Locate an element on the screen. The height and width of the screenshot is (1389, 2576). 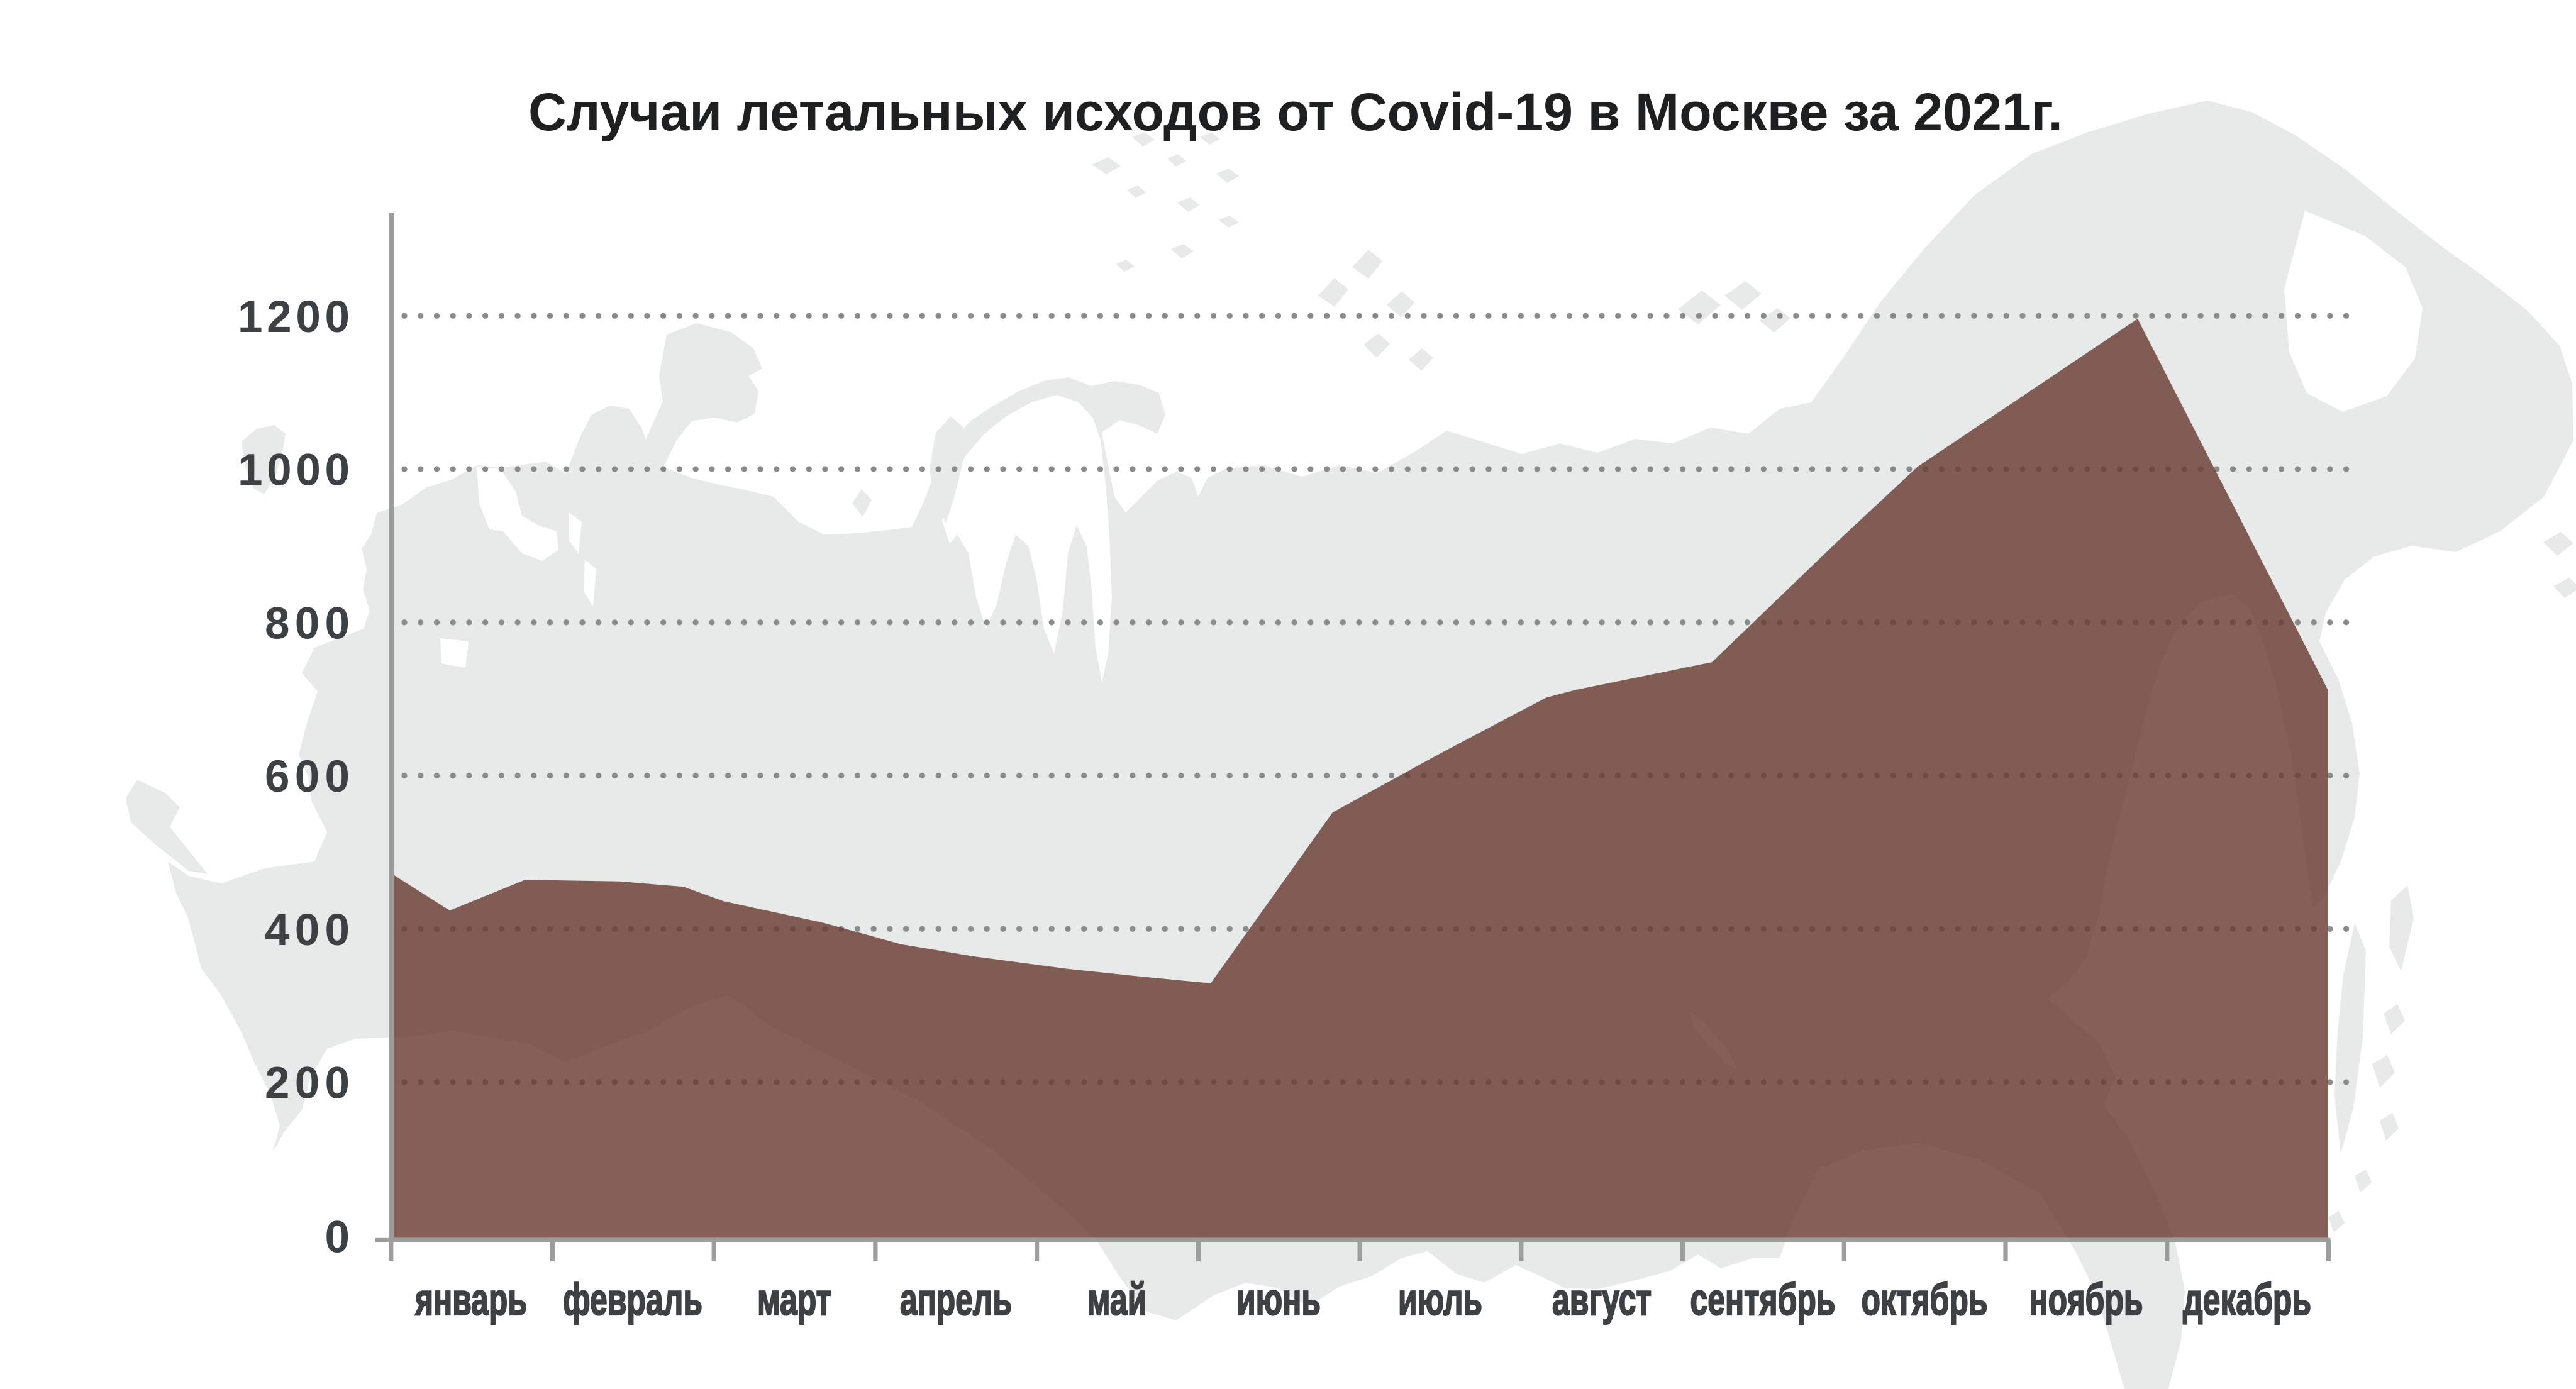
svg-text: 800 is located at coordinates (307, 623).